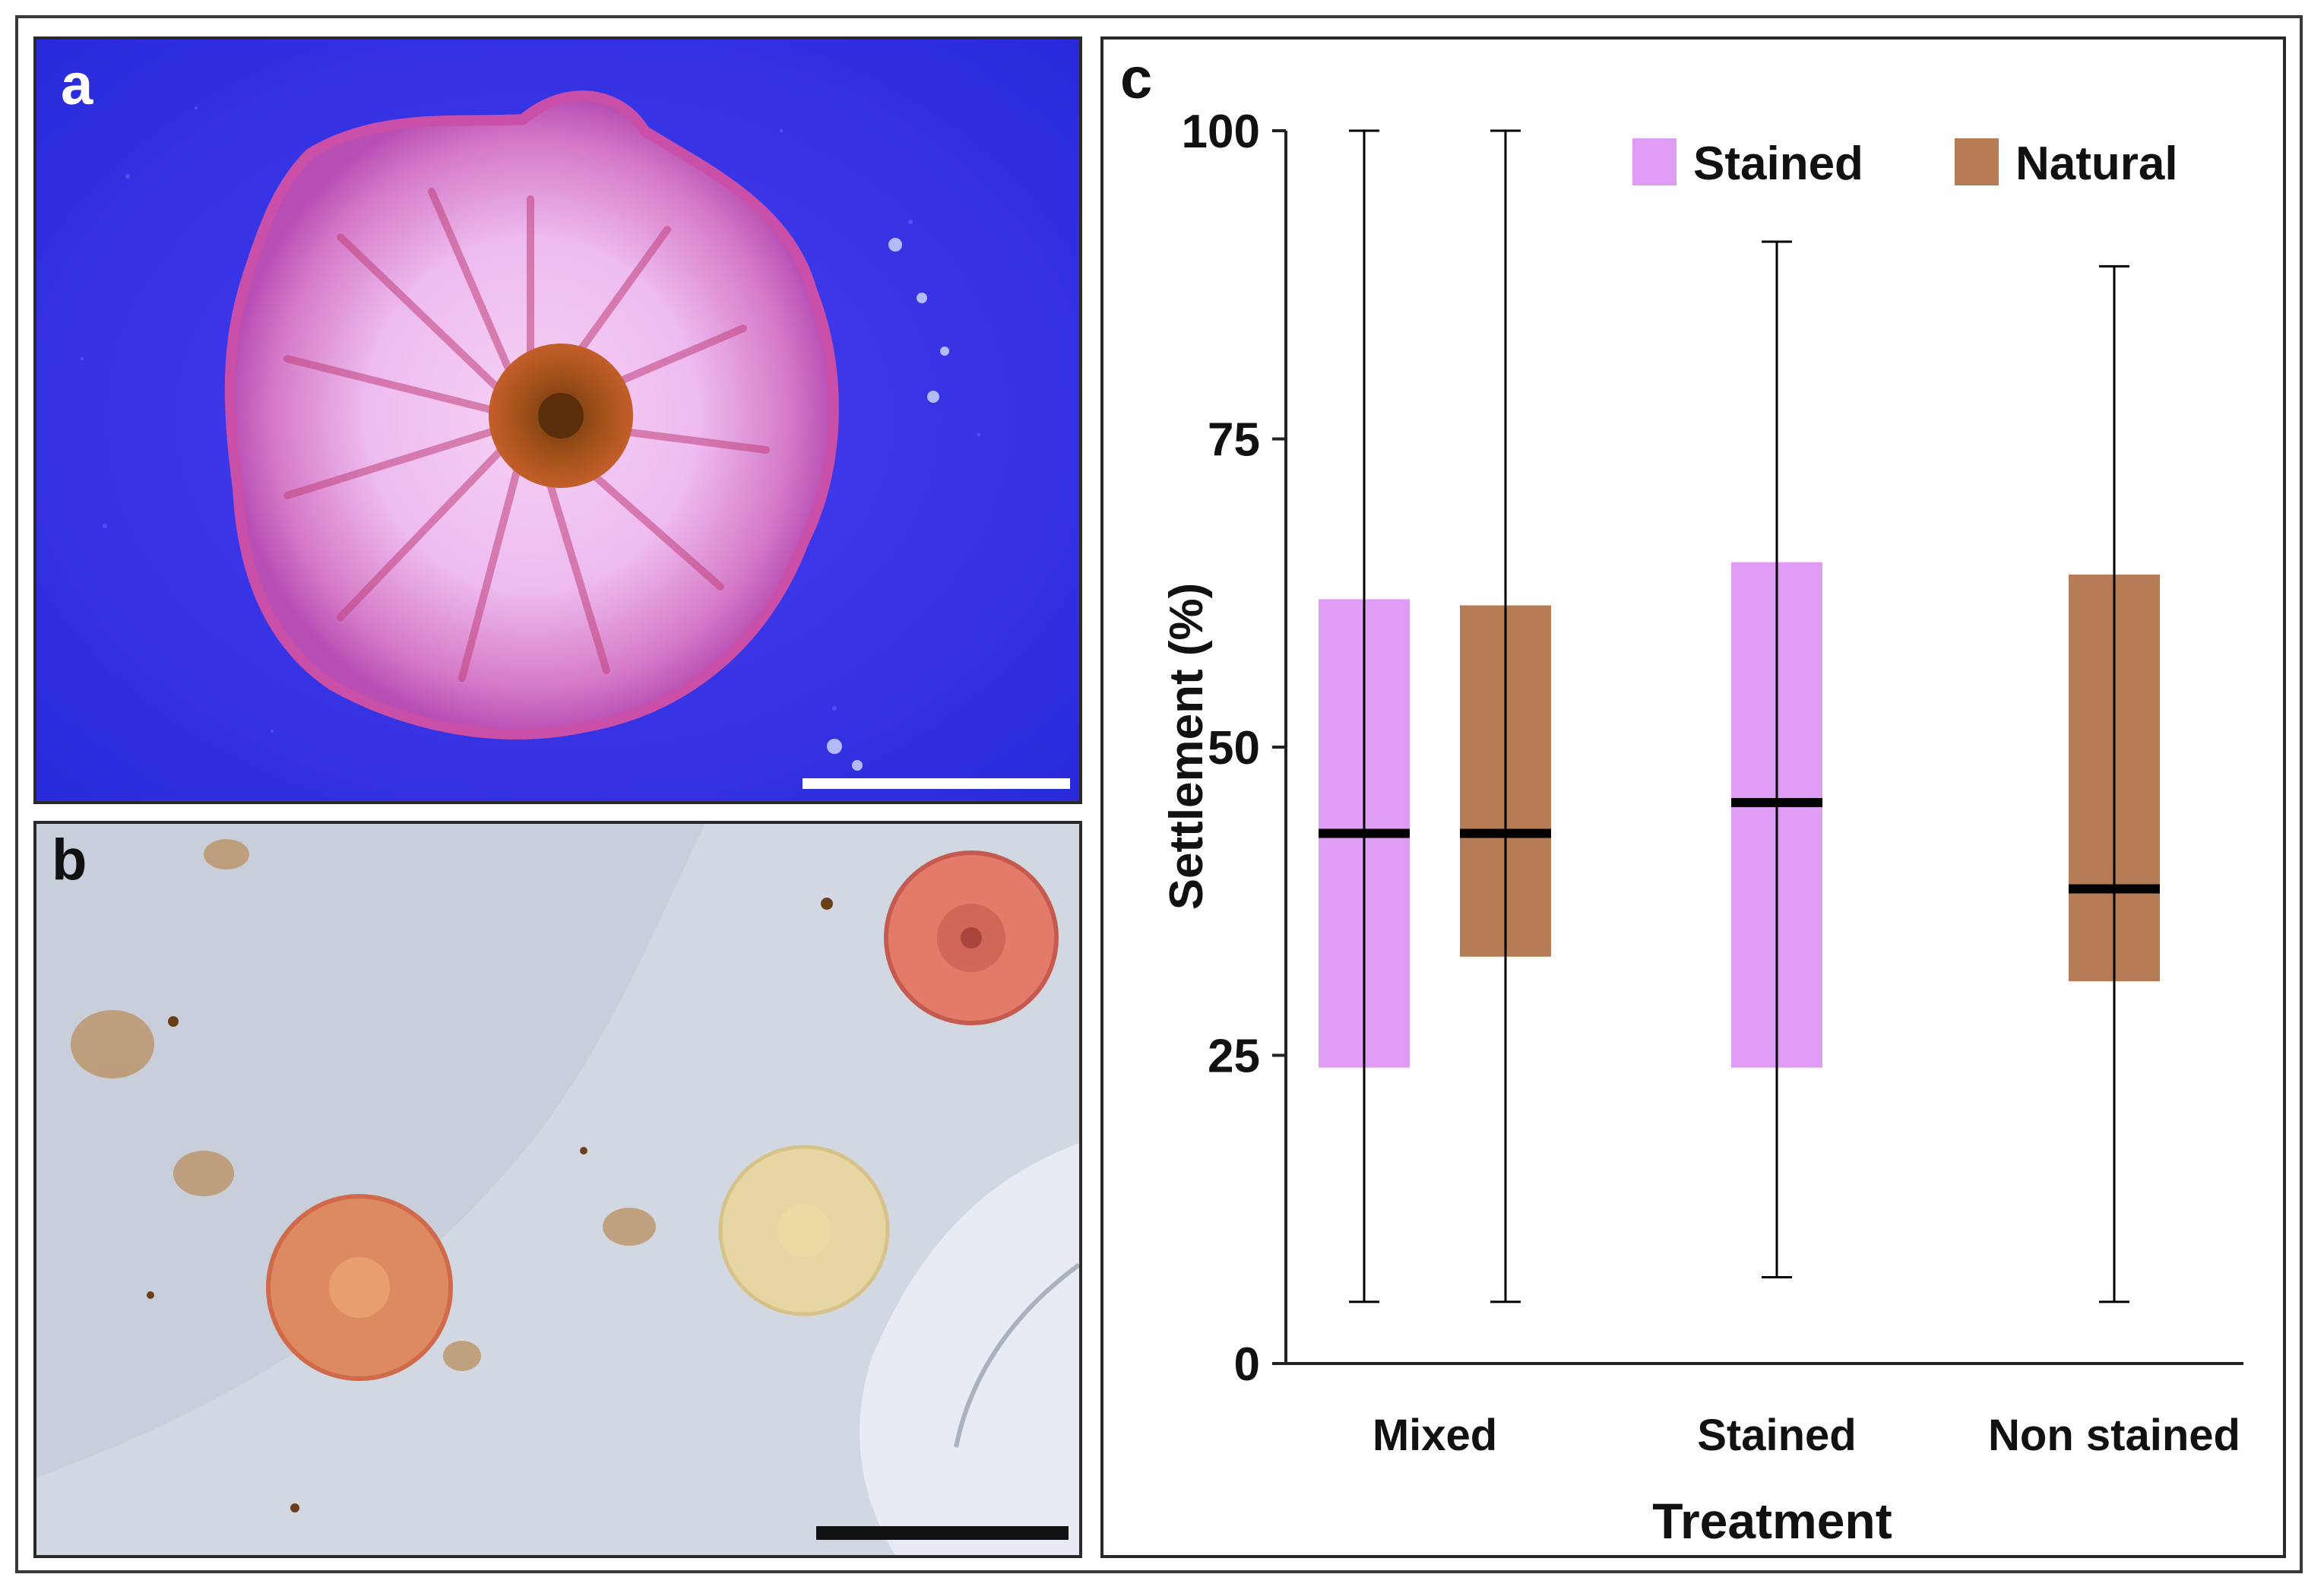  What do you see at coordinates (1977, 161) in the screenshot?
I see `legend-swatch-natural` at bounding box center [1977, 161].